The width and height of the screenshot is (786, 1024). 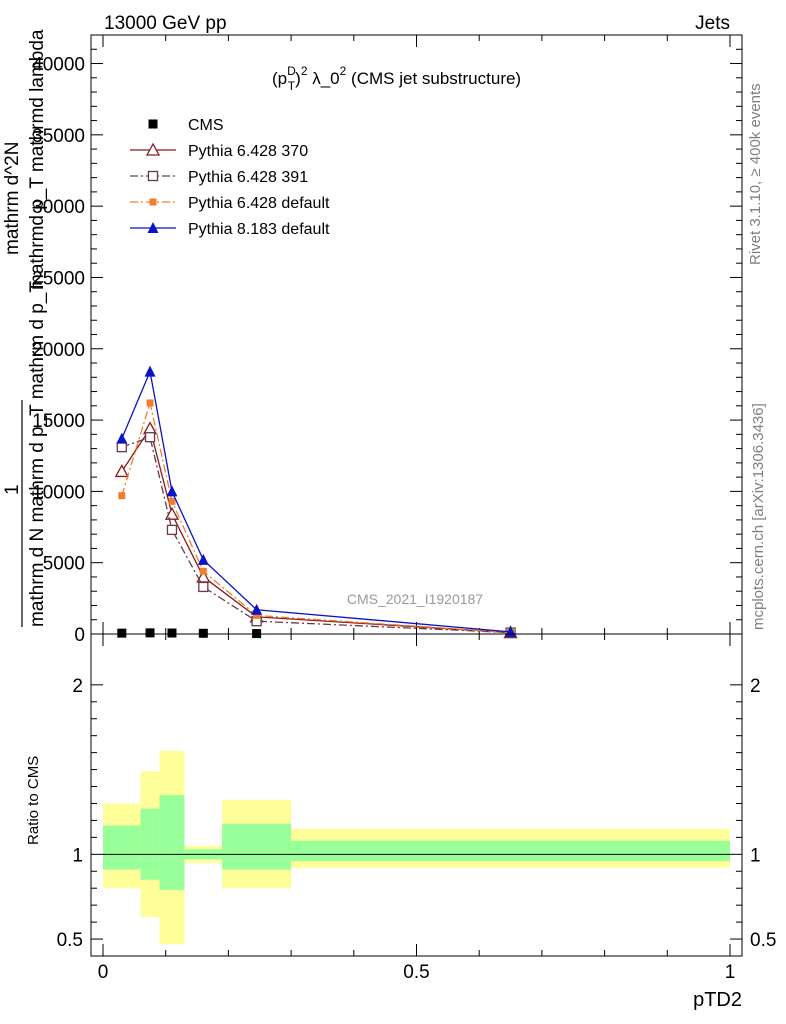 What do you see at coordinates (77, 855) in the screenshot?
I see `ratio-y-tick-label: 1` at bounding box center [77, 855].